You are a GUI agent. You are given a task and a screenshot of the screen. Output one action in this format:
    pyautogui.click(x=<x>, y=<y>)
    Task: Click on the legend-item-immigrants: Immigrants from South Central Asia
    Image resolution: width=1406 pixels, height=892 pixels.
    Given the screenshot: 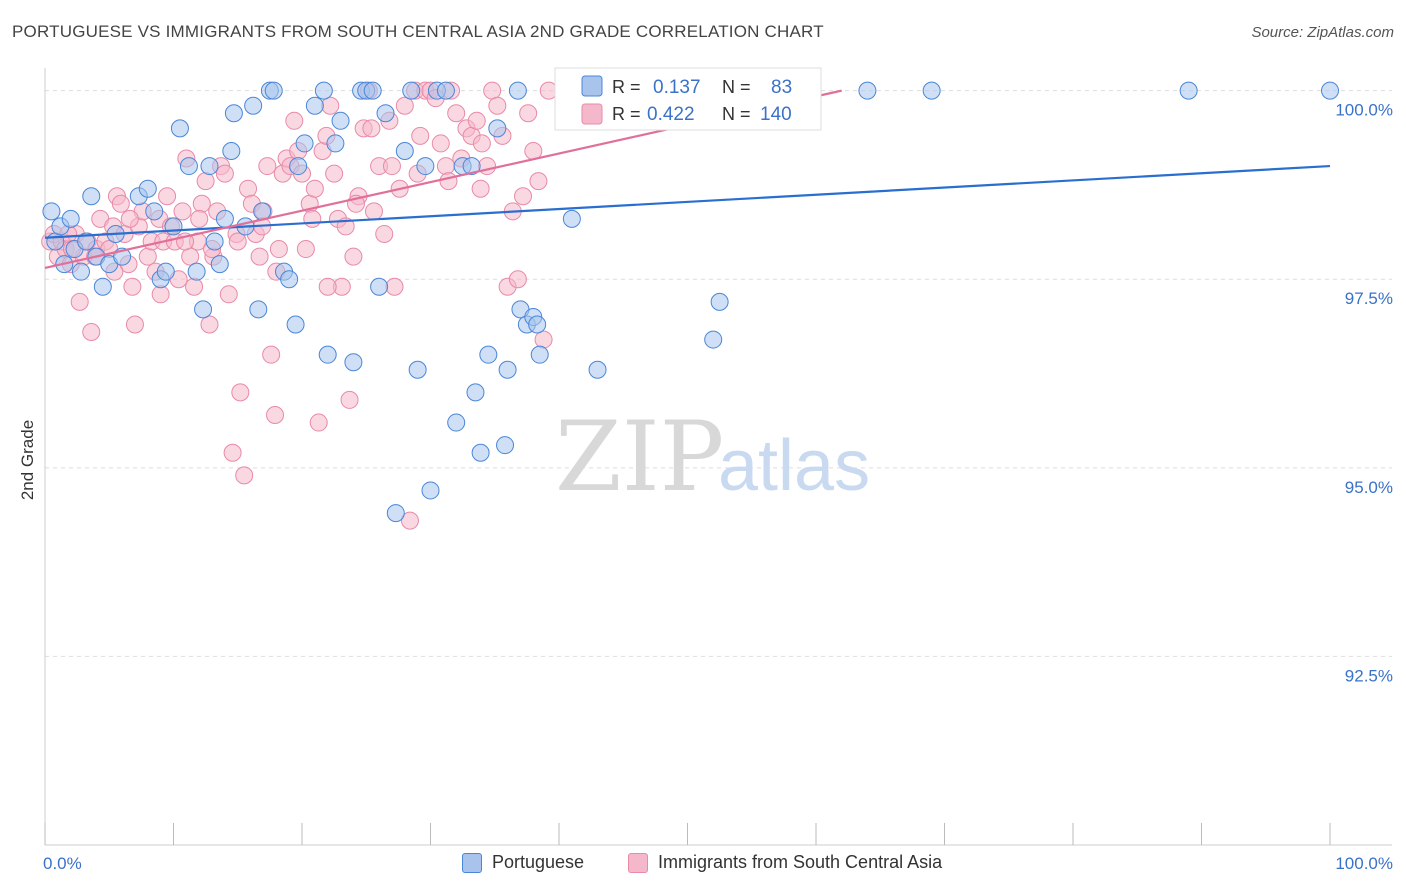 What is the action you would take?
    pyautogui.click(x=785, y=862)
    